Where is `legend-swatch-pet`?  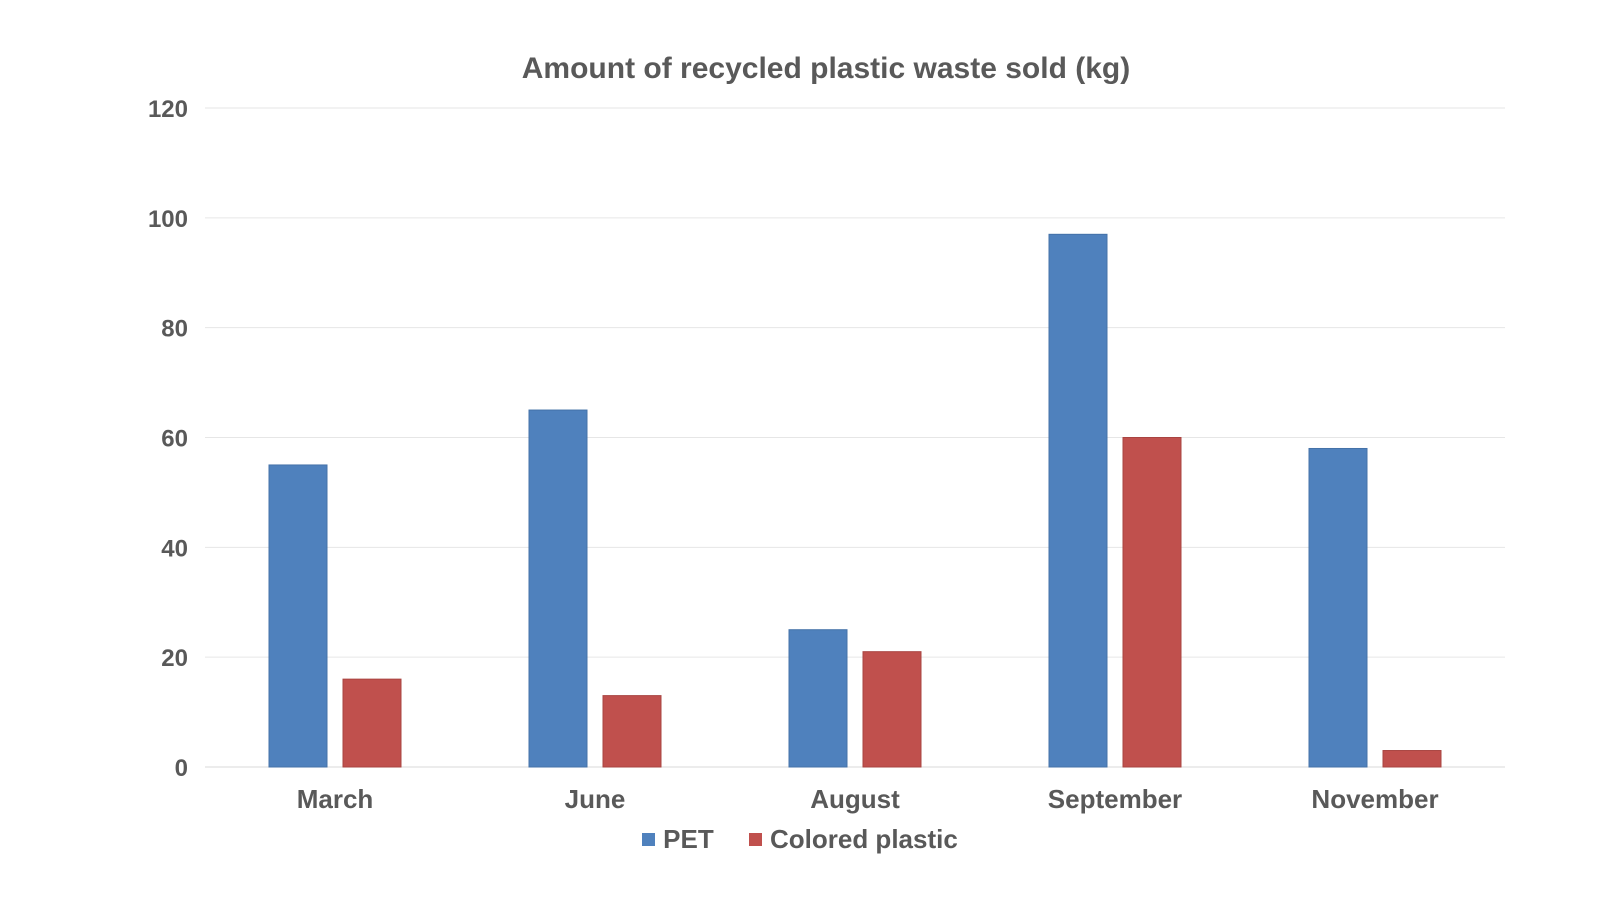 legend-swatch-pet is located at coordinates (649, 839).